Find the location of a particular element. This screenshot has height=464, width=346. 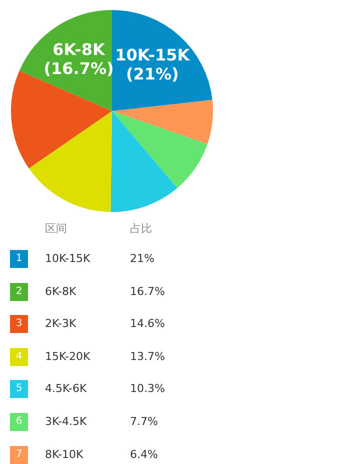

legend-label: 4.5K-6K is located at coordinates (66, 389).